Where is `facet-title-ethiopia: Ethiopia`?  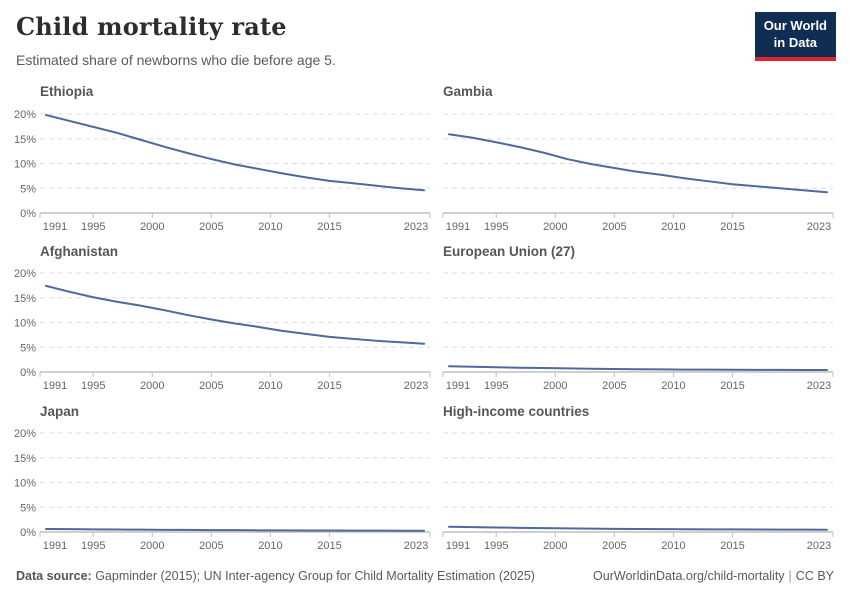
facet-title-ethiopia: Ethiopia is located at coordinates (67, 91).